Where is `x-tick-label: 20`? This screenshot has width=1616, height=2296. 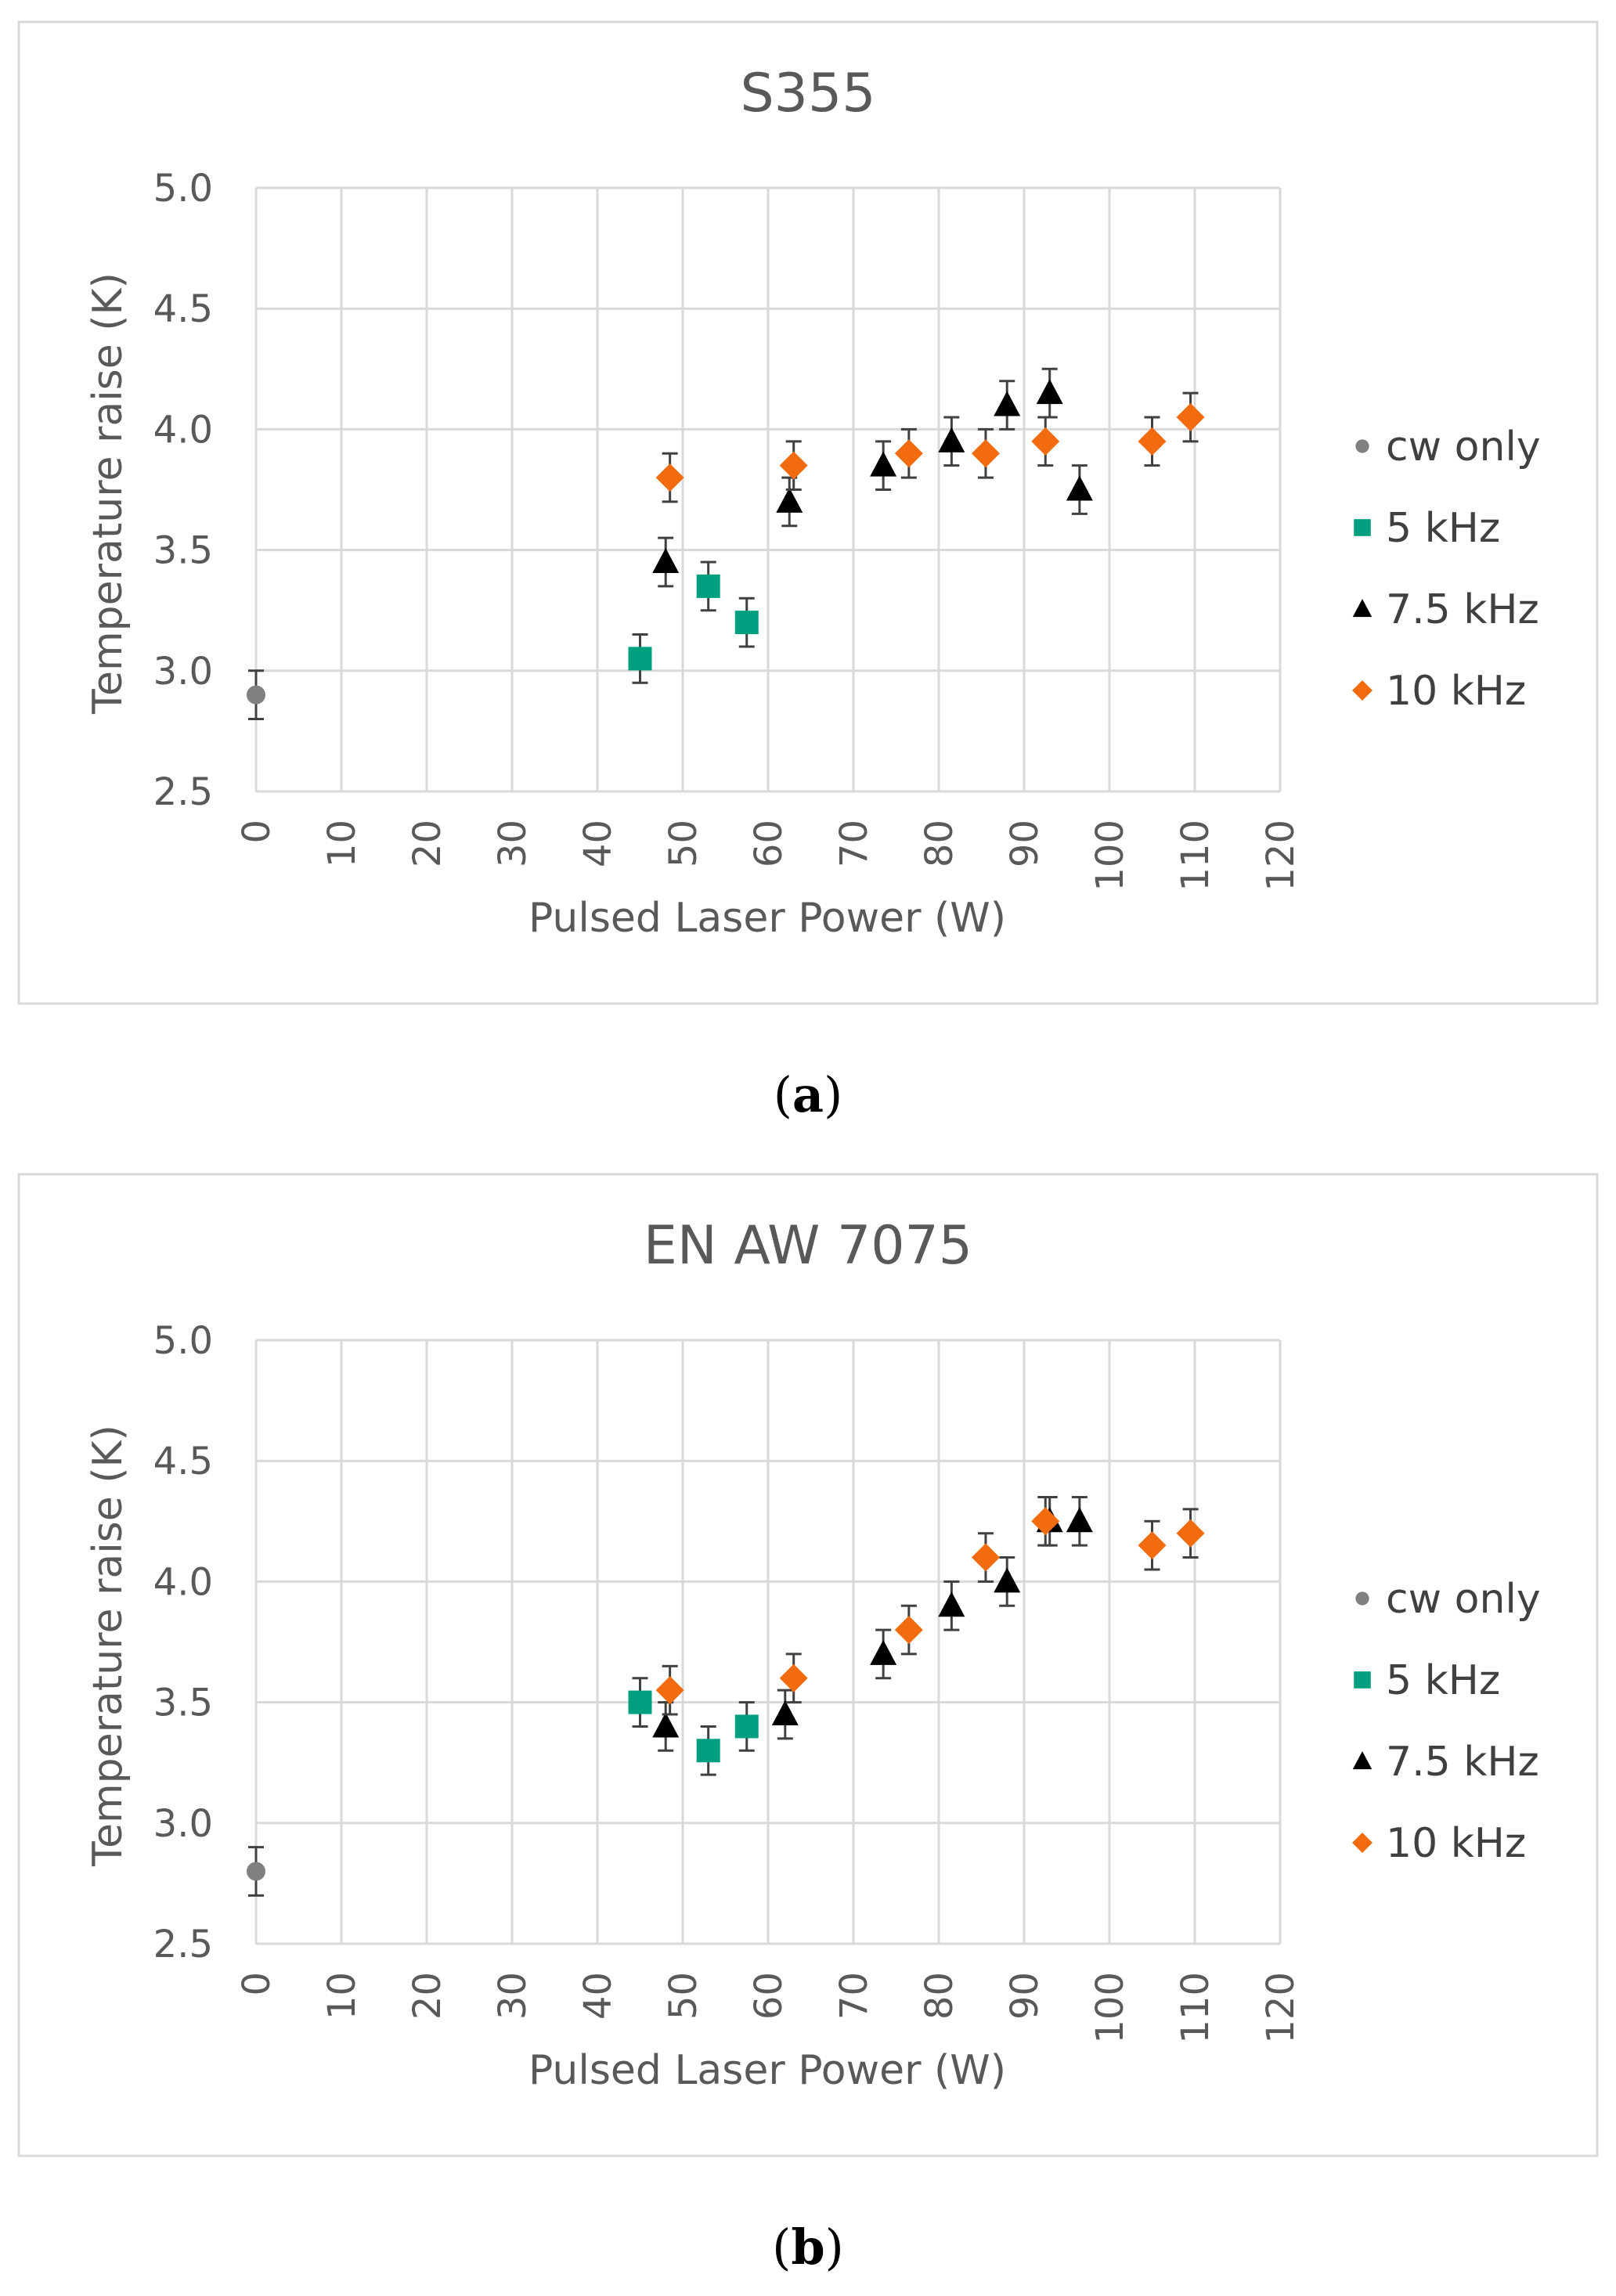 x-tick-label: 20 is located at coordinates (427, 1996).